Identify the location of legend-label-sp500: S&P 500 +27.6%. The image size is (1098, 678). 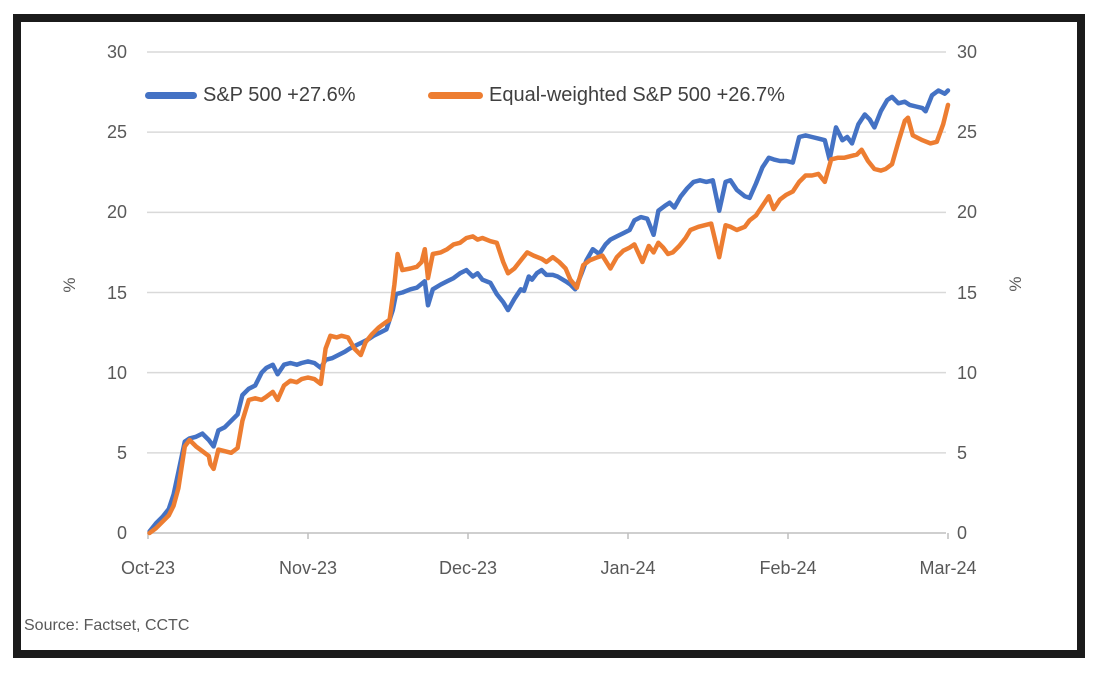
(279, 95).